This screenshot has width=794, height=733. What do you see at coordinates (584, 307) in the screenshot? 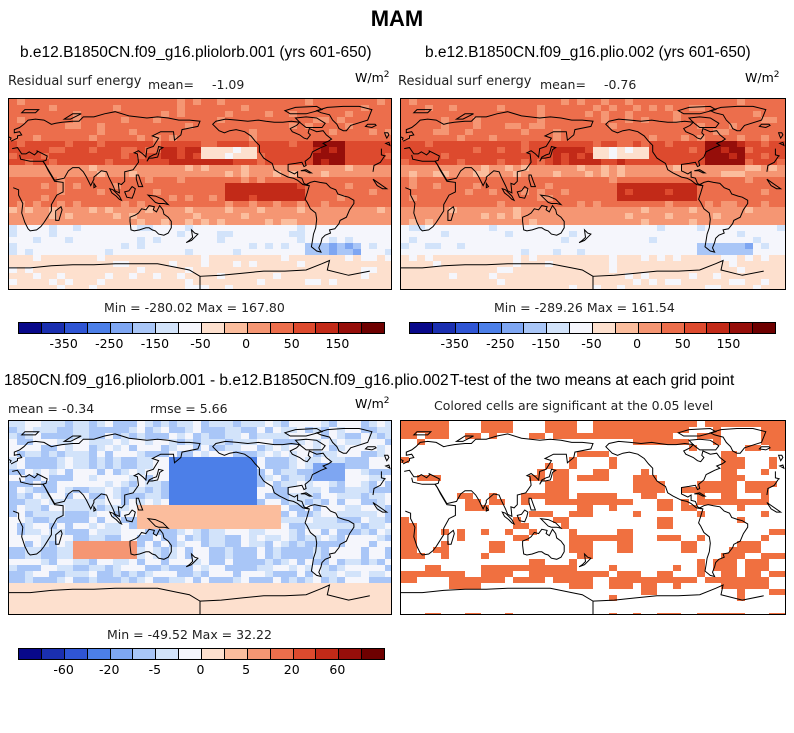
I see `panel2-minmax: Min = -289.26 Max = 161.54` at bounding box center [584, 307].